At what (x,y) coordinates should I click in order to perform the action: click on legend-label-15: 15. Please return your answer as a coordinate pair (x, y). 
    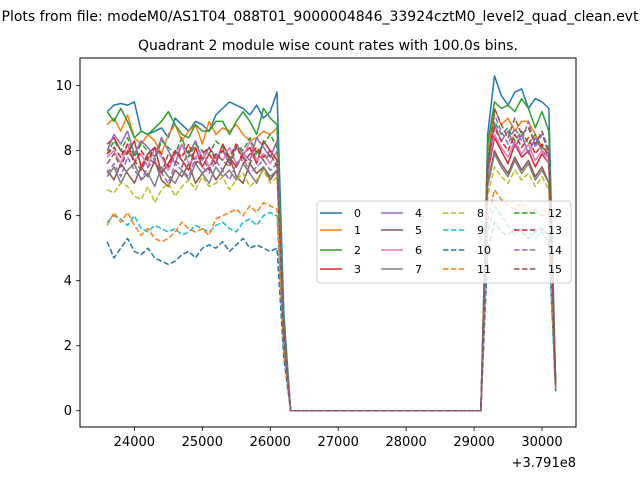
    Looking at the image, I should click on (555, 269).